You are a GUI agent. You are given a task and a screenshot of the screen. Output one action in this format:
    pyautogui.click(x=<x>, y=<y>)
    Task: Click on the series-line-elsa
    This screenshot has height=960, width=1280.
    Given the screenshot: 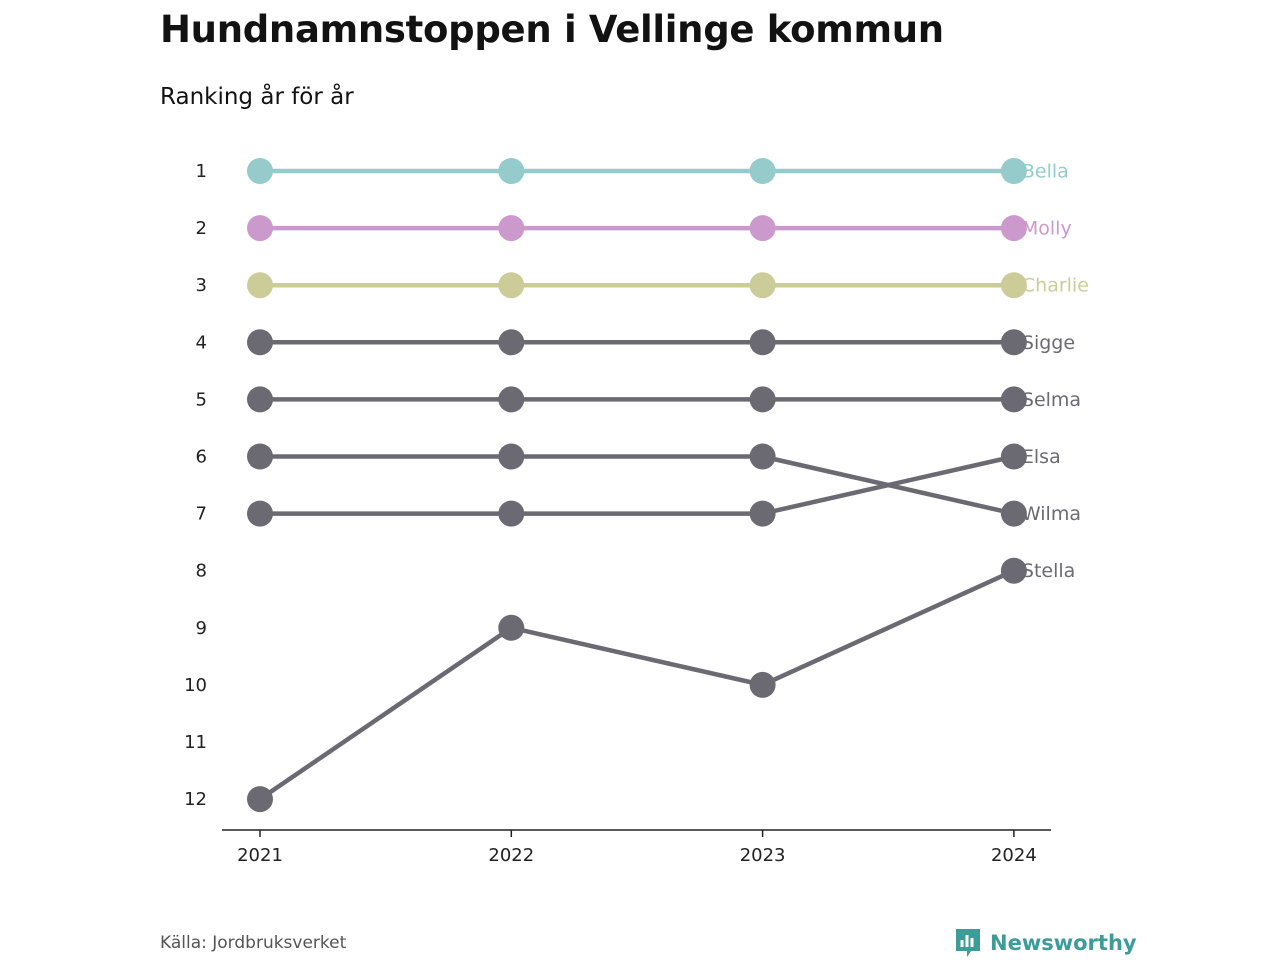 What is the action you would take?
    pyautogui.click(x=637, y=485)
    